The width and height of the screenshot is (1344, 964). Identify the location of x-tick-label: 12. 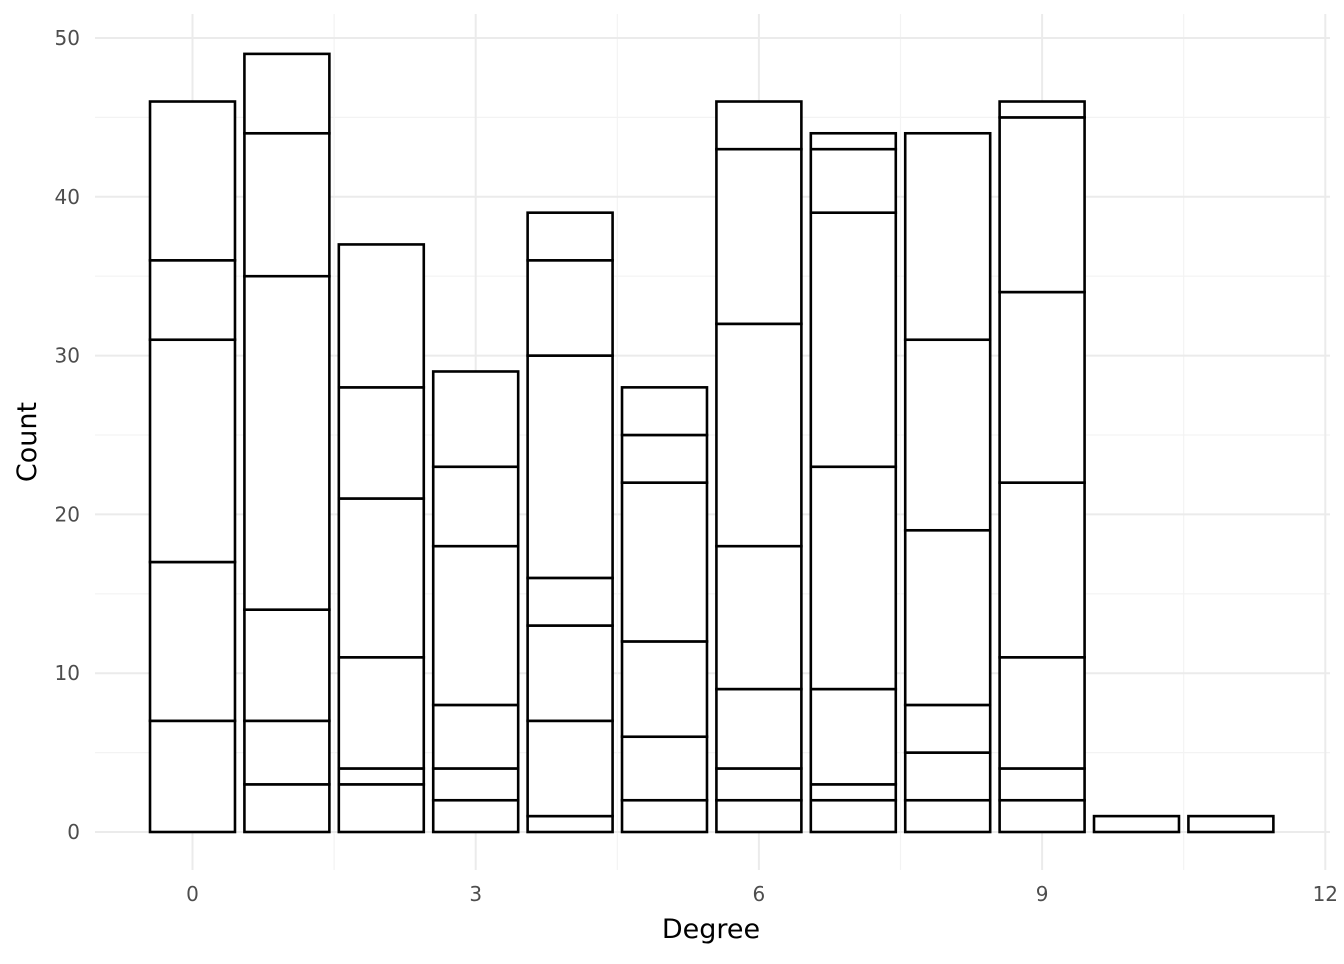
(1325, 894).